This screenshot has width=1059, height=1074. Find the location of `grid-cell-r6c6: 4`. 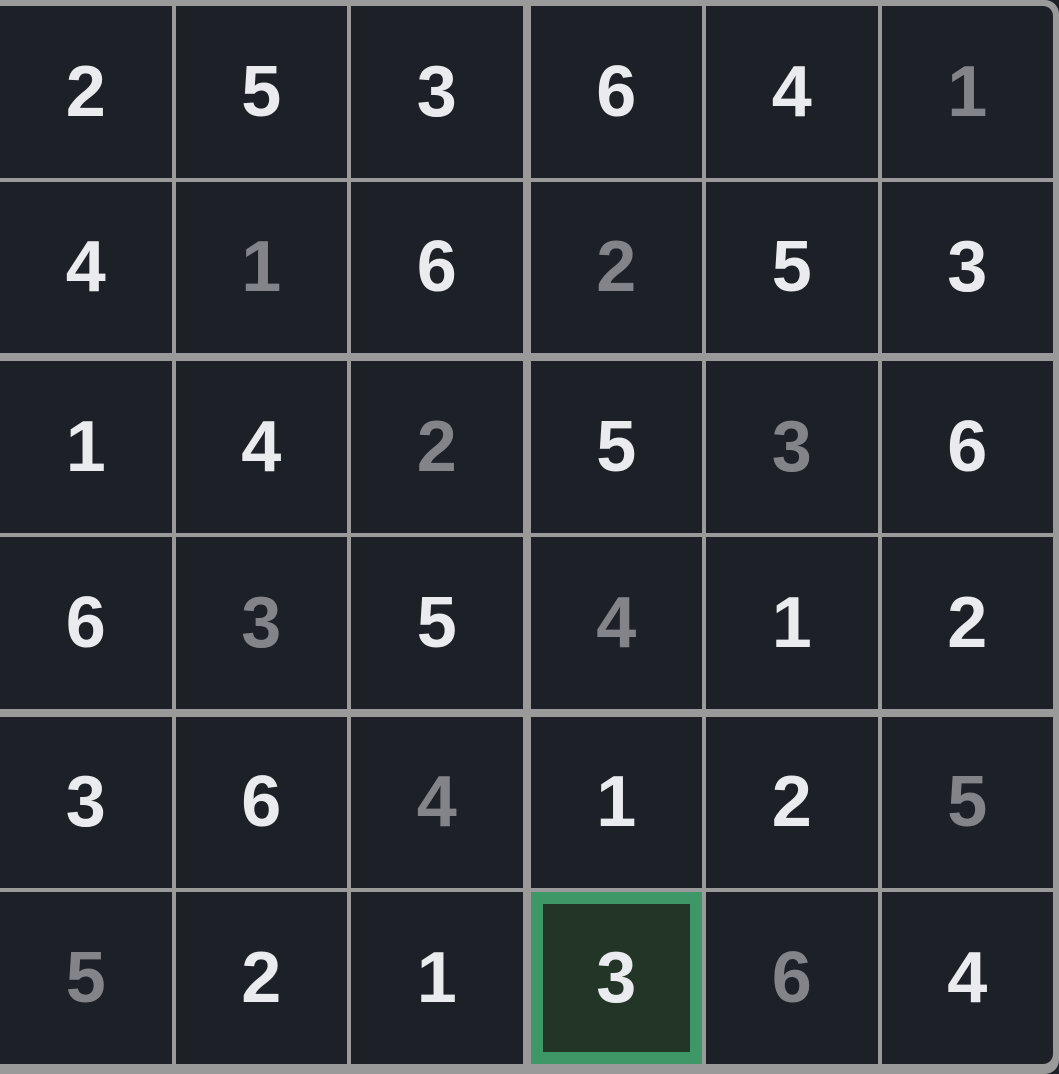

grid-cell-r6c6: 4 is located at coordinates (967, 978).